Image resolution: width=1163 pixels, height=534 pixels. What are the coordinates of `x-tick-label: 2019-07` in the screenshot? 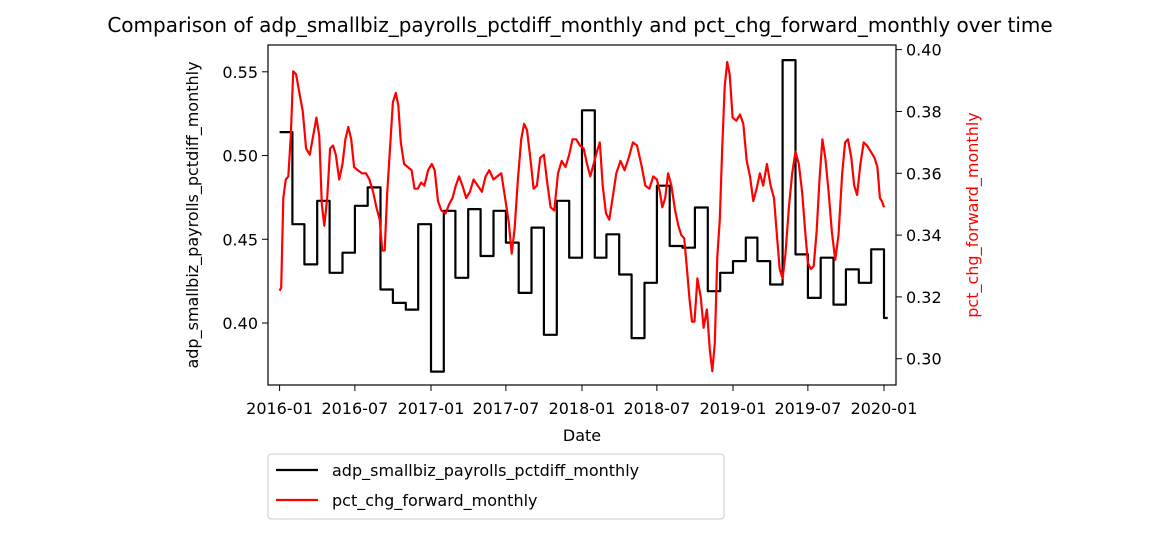 It's located at (807, 408).